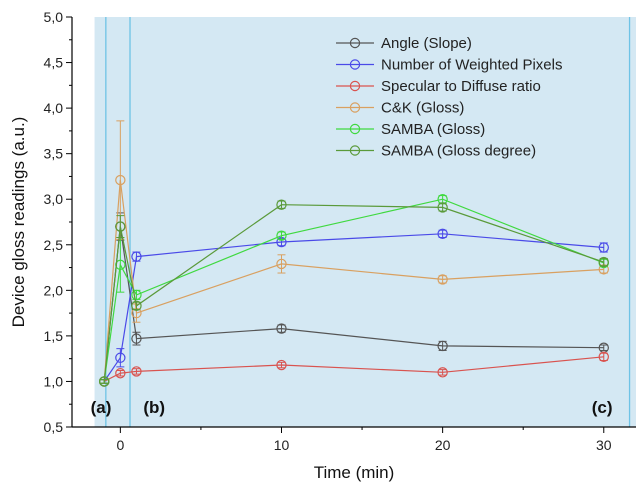  Describe the element at coordinates (471, 65) in the screenshot. I see `legend-label: Number of Weighted Pixels` at that location.